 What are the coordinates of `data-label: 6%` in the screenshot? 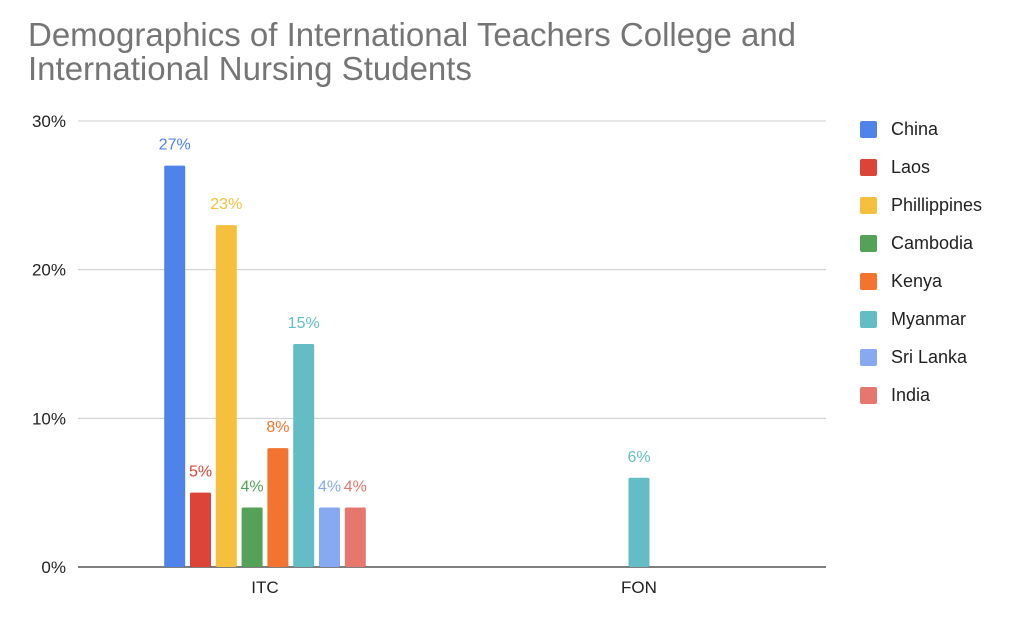 It's located at (638, 457).